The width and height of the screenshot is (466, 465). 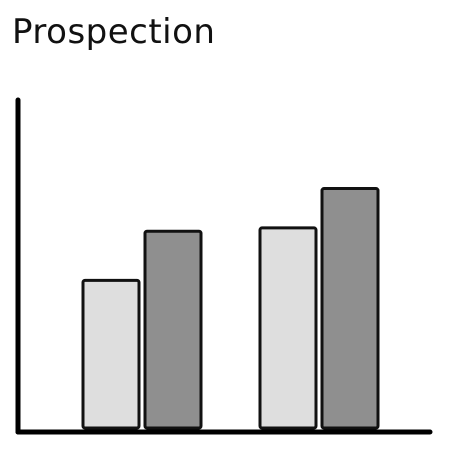 I want to click on bar-series1-group1, so click(x=111, y=354).